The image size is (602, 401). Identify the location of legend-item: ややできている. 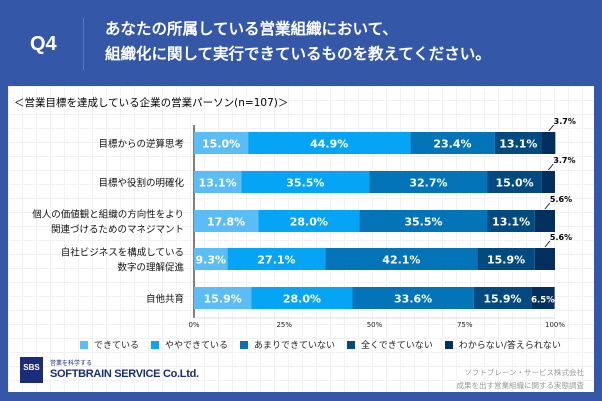
(189, 344).